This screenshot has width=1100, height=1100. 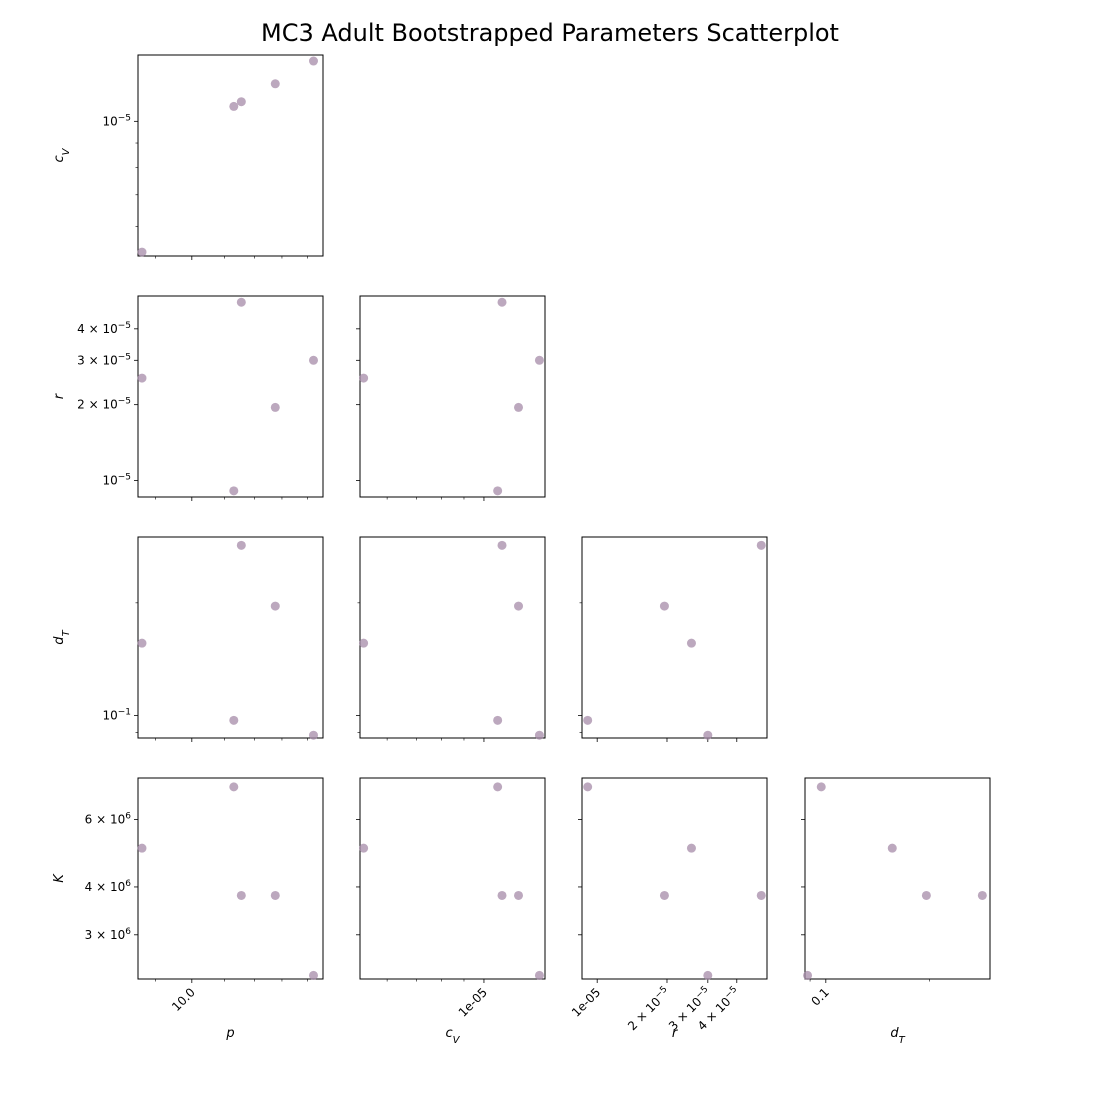 I want to click on y-axis-label: cV, so click(x=62, y=154).